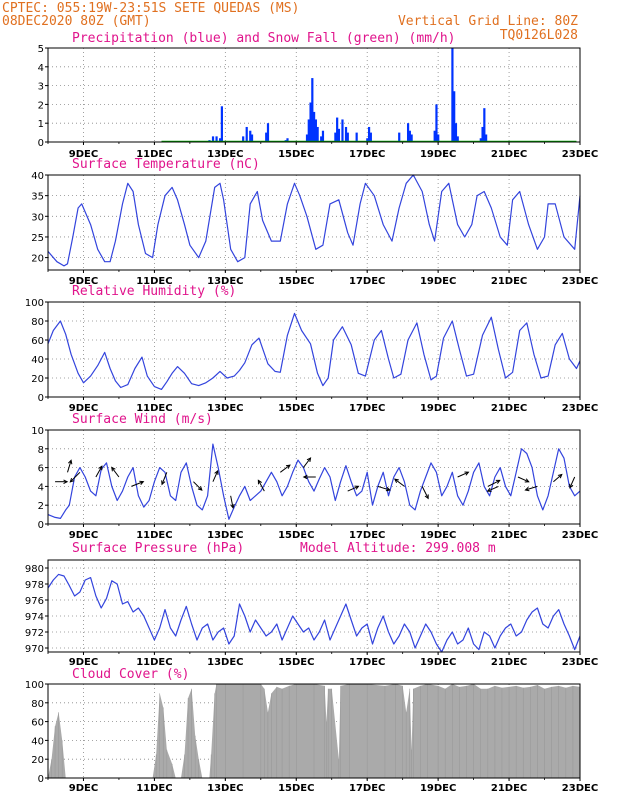 This screenshot has height=800, width=618. Describe the element at coordinates (37, 322) in the screenshot. I see `y-tick-label: 80` at that location.